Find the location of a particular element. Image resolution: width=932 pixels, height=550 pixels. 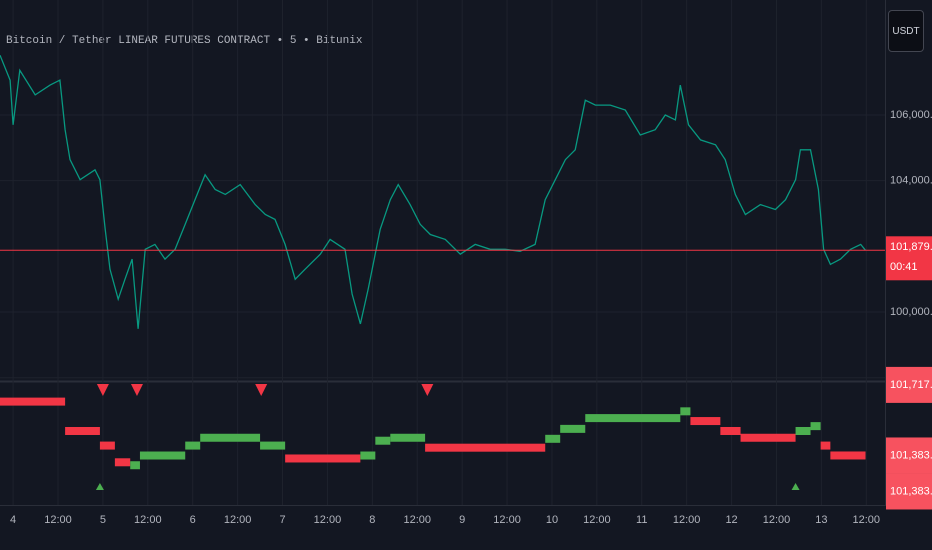

x-tick-label: 5 is located at coordinates (103, 520).